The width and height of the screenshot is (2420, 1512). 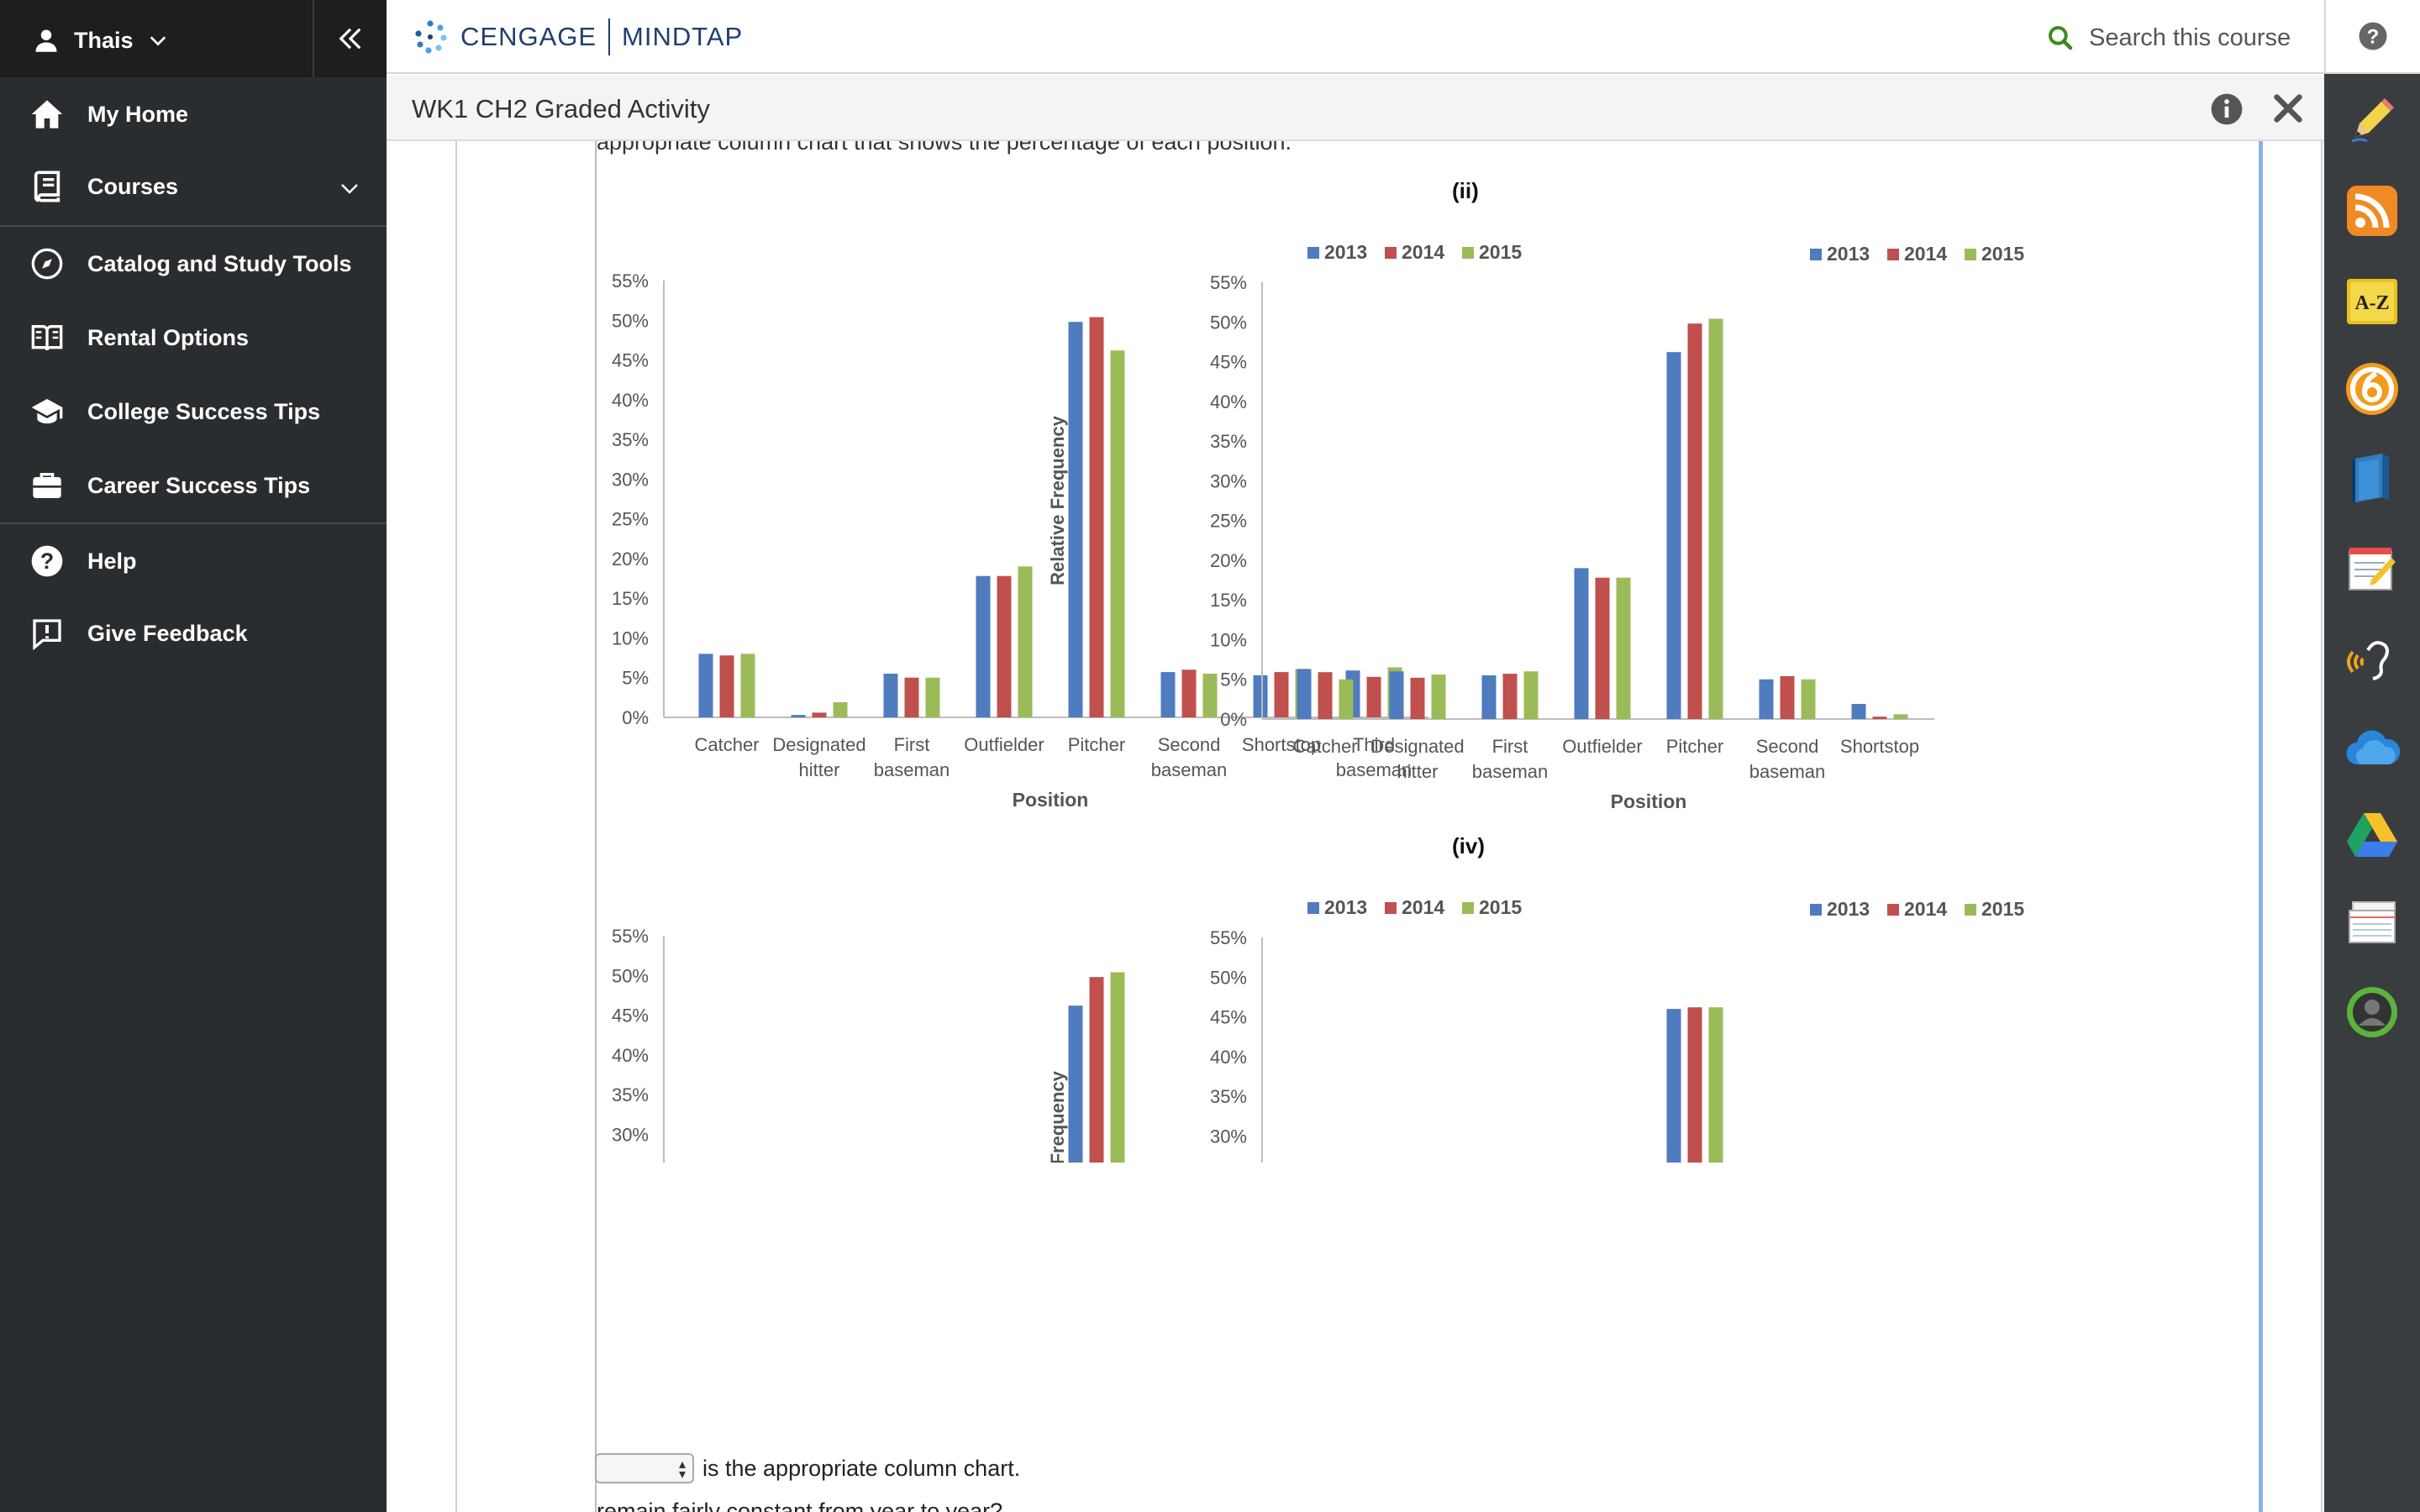 What do you see at coordinates (683, 36) in the screenshot?
I see `product-name: MINDTAP` at bounding box center [683, 36].